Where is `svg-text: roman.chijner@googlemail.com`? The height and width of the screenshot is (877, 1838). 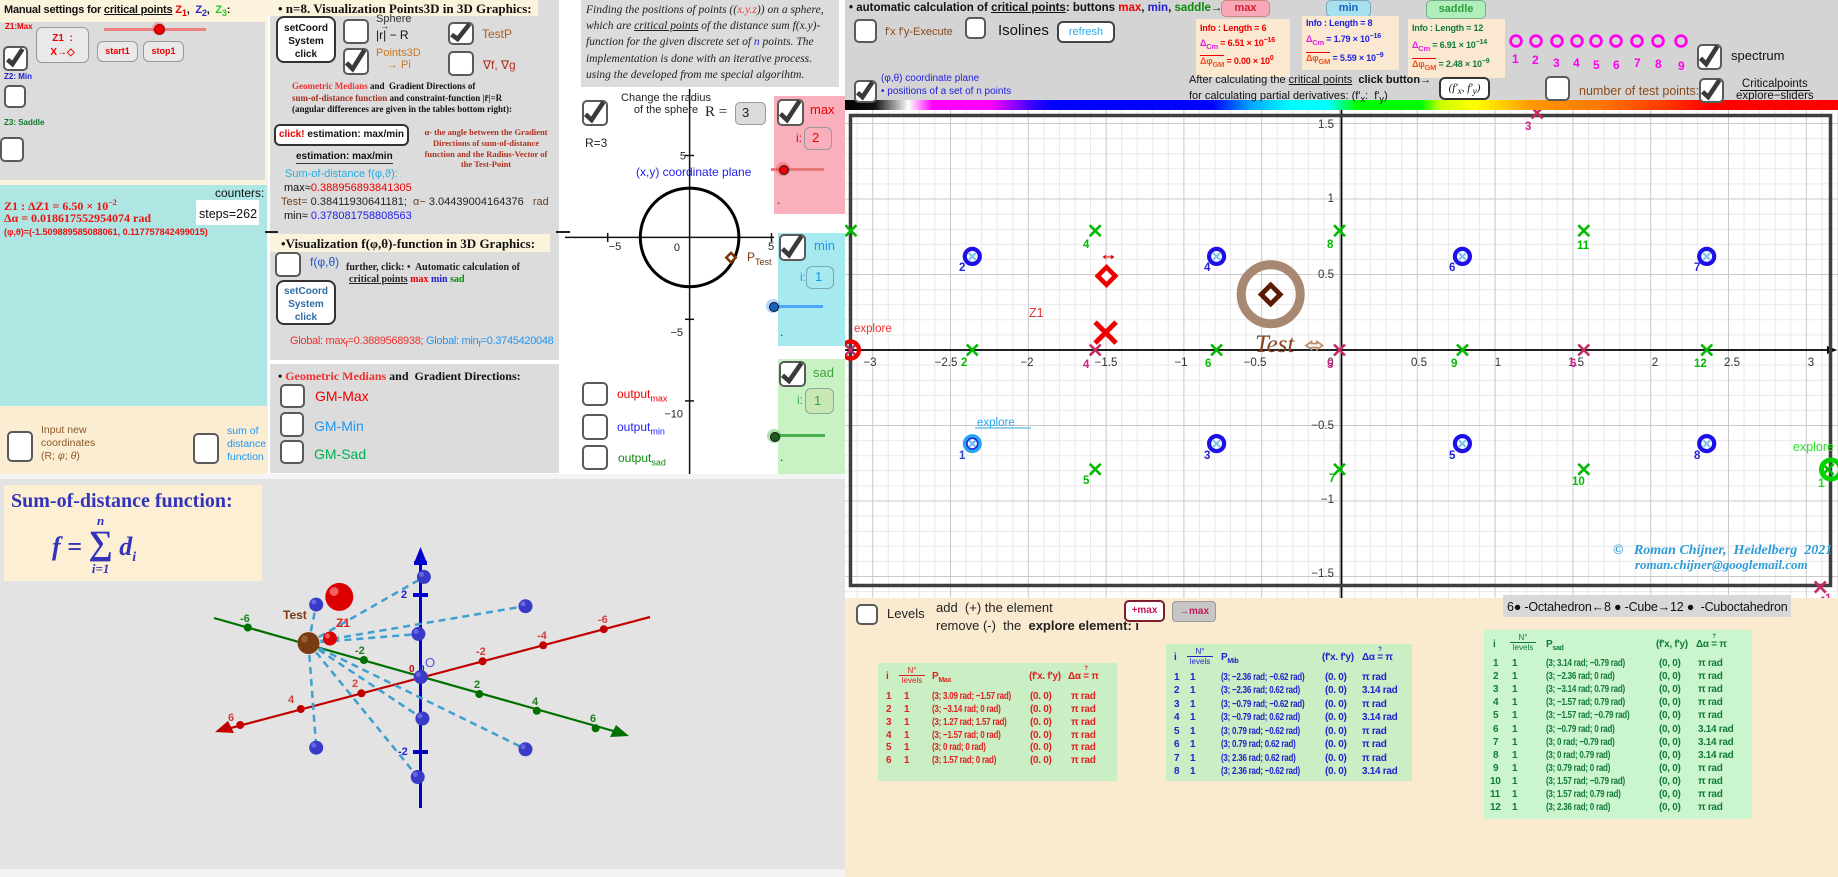
svg-text: roman.chijner@googlemail.com is located at coordinates (1721, 564).